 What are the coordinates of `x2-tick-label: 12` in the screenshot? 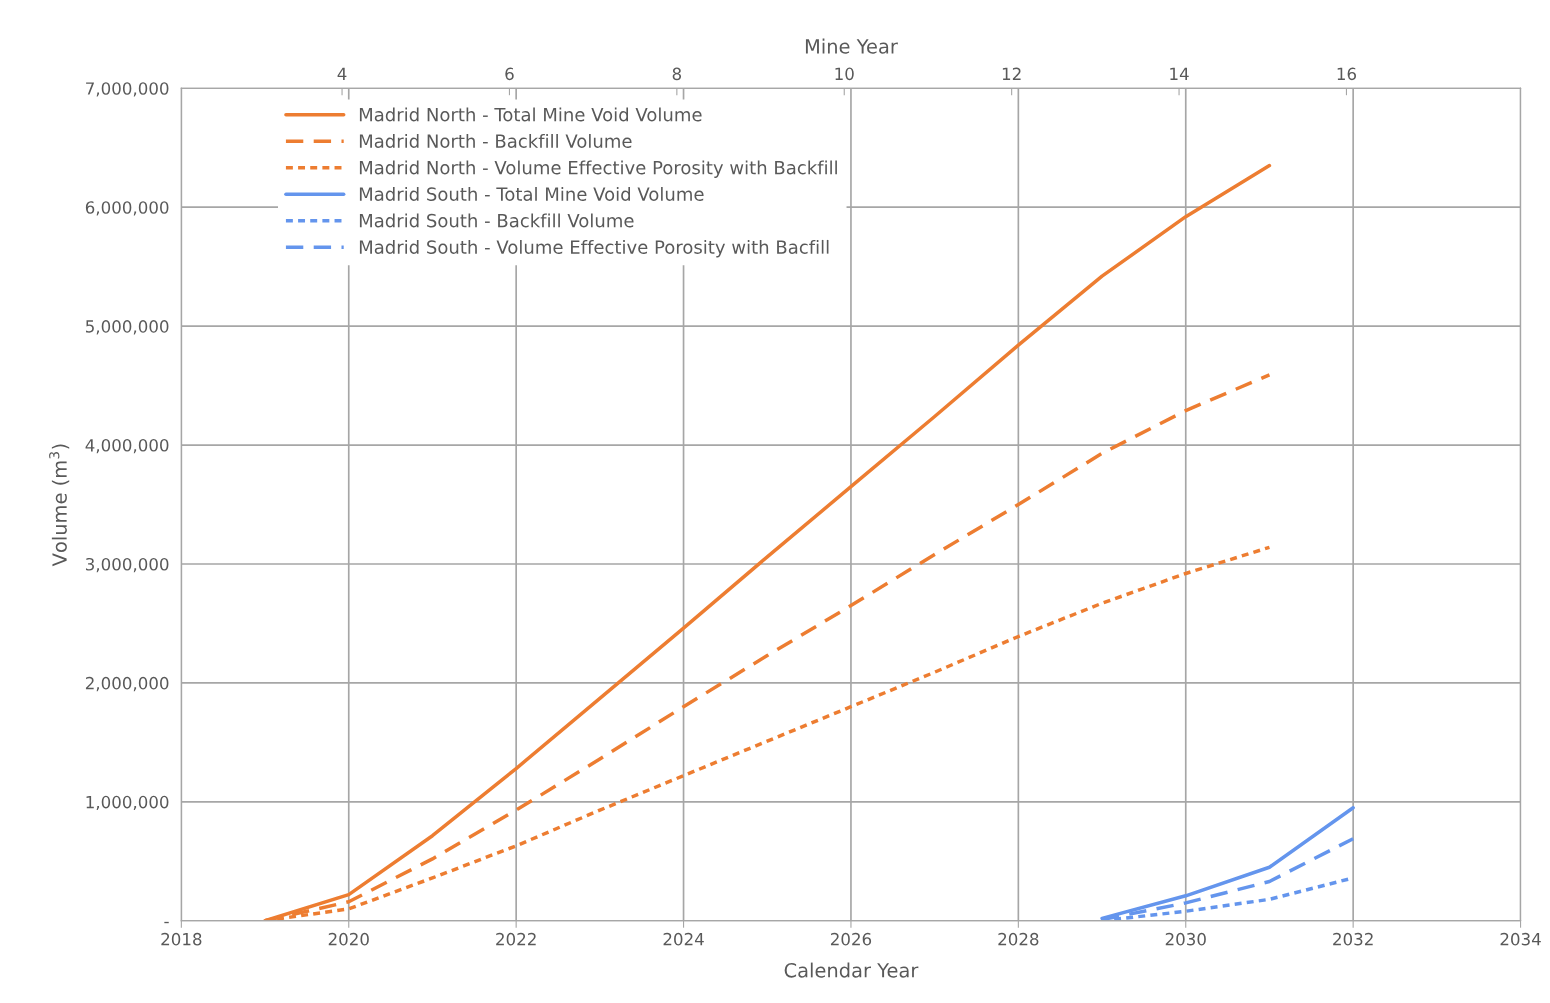 It's located at (1011, 73).